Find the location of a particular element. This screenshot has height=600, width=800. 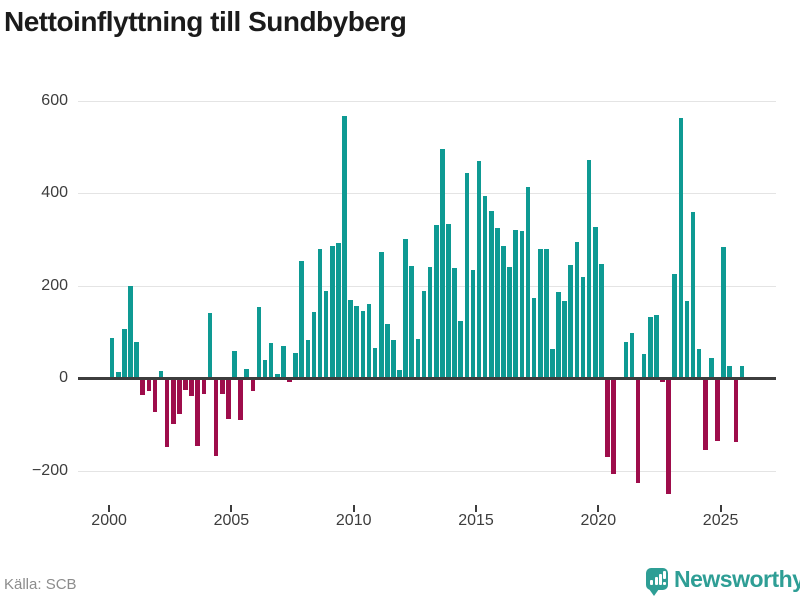

x-axis-tick-label: 2020 is located at coordinates (598, 520).